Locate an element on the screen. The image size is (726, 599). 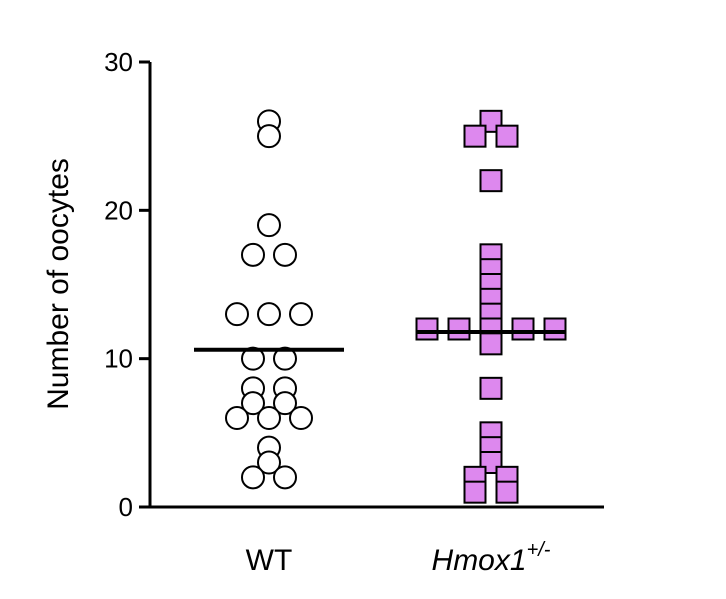
y-tick-label: 10 is located at coordinates (118, 359).